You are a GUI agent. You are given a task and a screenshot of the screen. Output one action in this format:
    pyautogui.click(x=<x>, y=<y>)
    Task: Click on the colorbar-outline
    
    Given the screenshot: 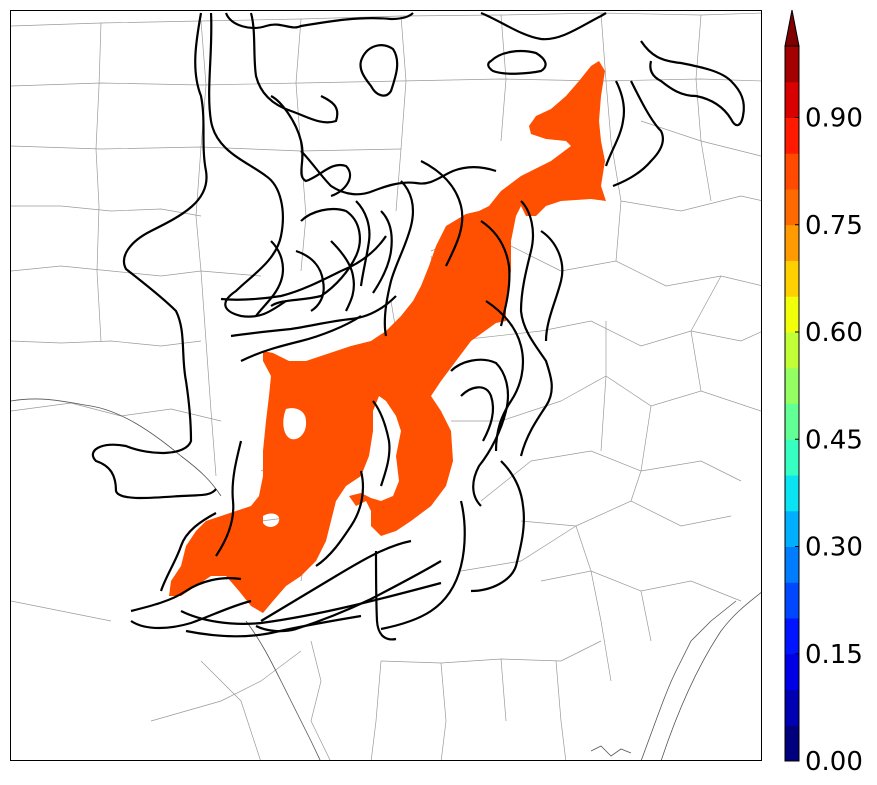 What is the action you would take?
    pyautogui.click(x=792, y=403)
    